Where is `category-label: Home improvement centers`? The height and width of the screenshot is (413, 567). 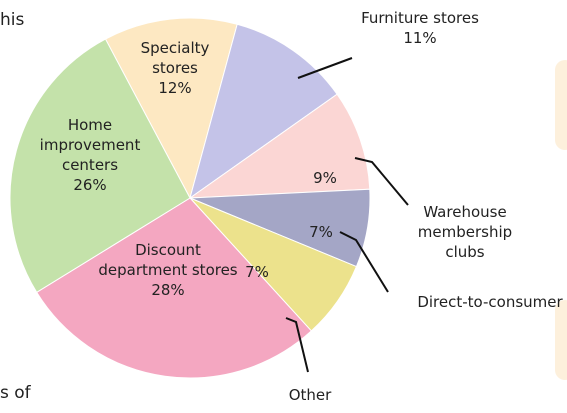 category-label: Home improvement centers is located at coordinates (90, 145).